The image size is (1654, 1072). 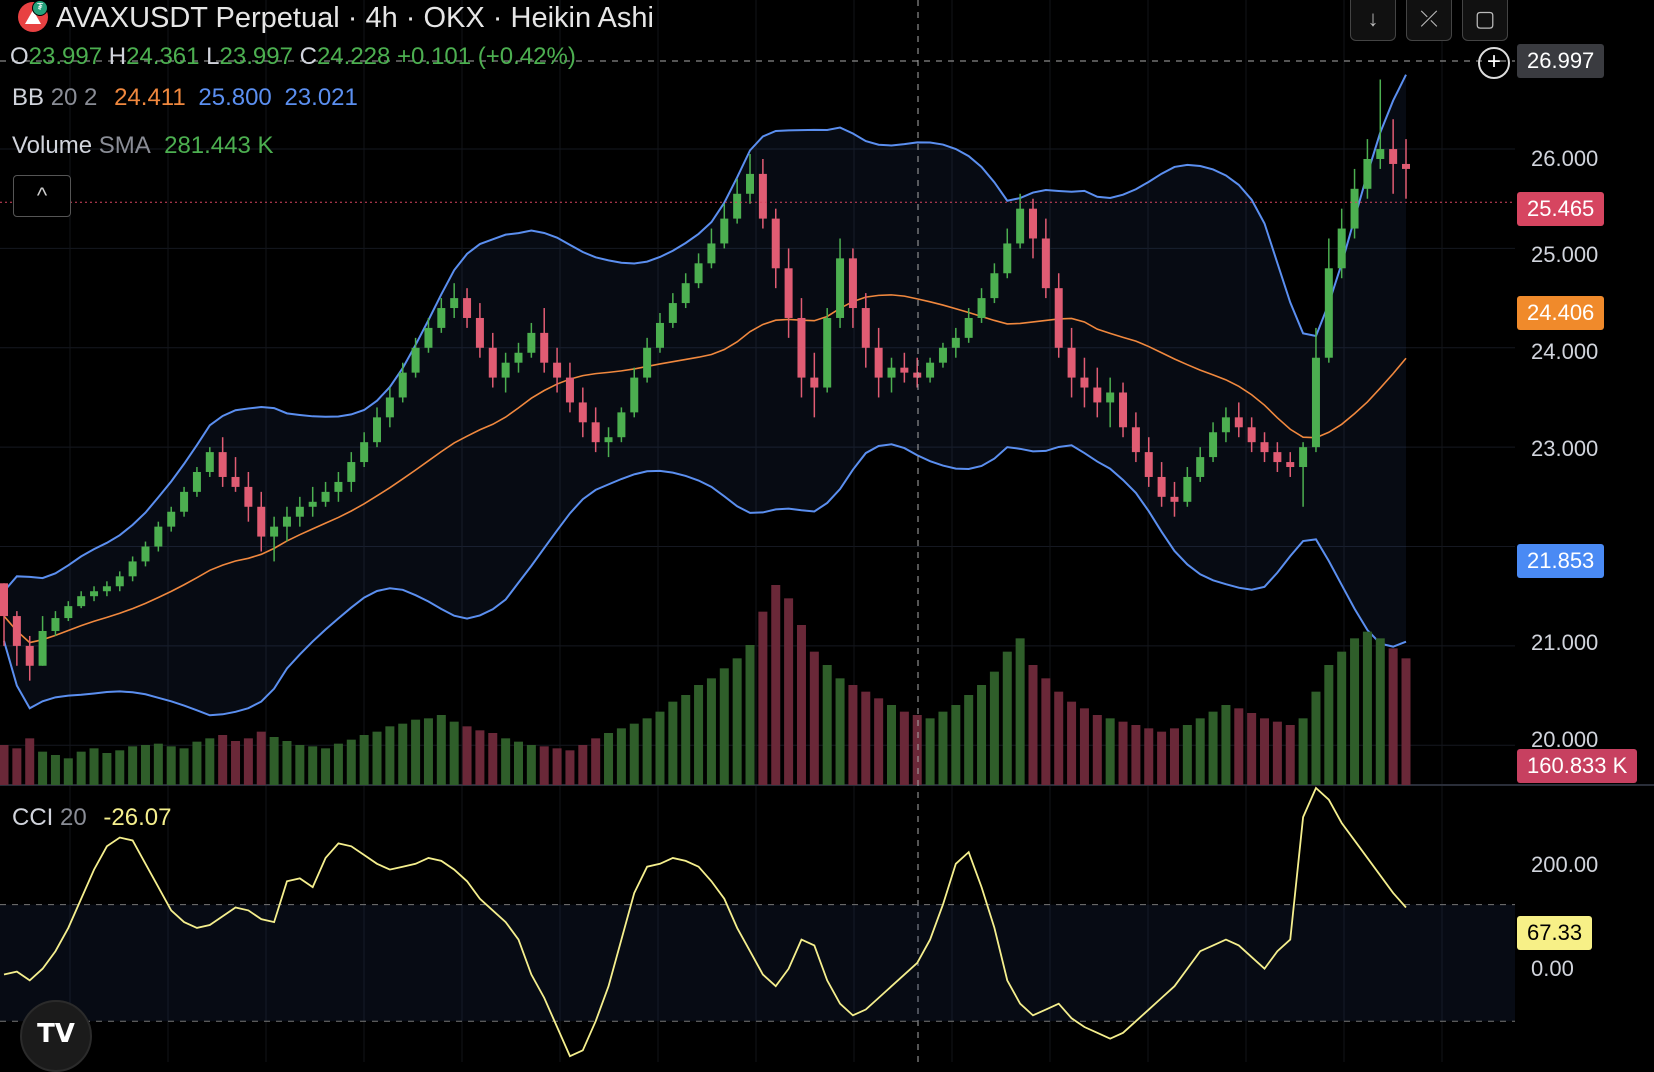 I want to click on price-tick: 26.000, so click(x=1565, y=158).